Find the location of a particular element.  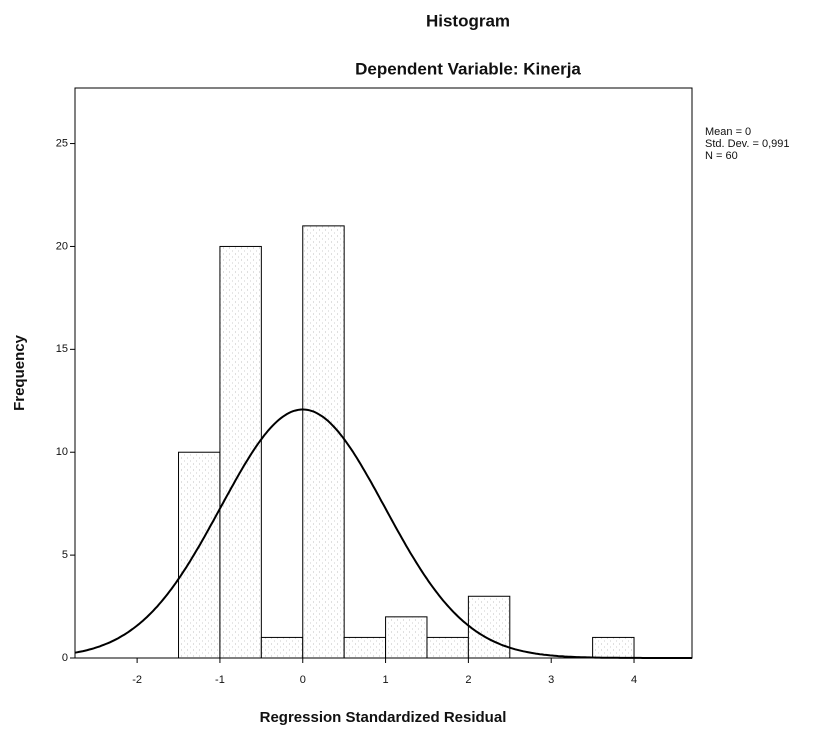

x-tick-label: 0 is located at coordinates (303, 680).